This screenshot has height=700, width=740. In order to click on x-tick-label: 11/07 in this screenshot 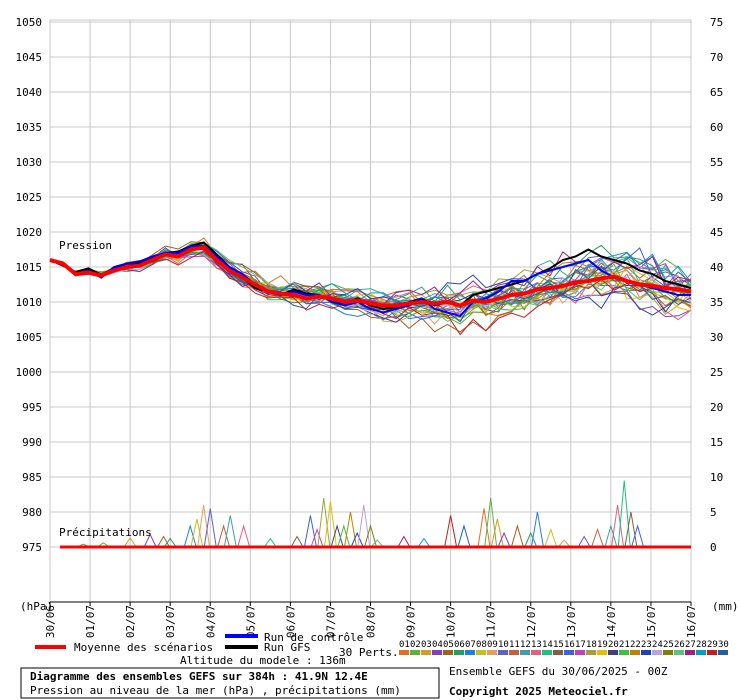, I will do `click(491, 621)`.